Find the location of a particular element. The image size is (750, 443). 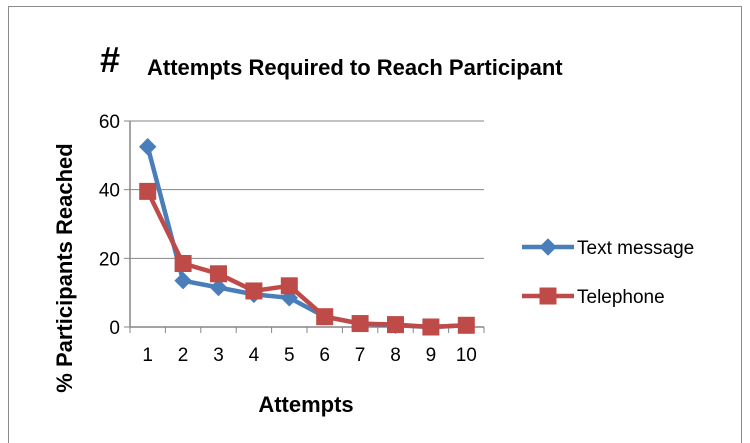

legend-item: Telephone is located at coordinates (593, 297).